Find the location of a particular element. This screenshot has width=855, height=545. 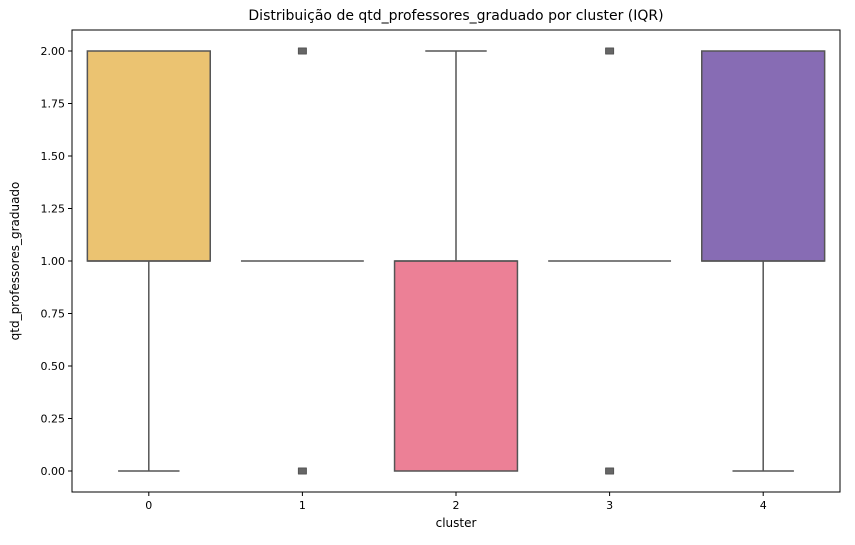

x-axis-label: cluster is located at coordinates (456, 523).